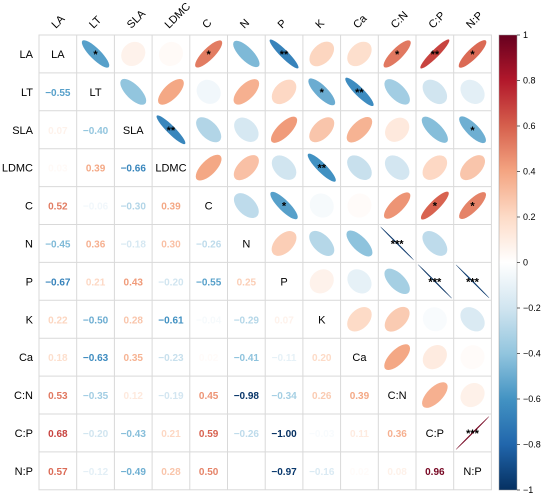 The image size is (550, 499). I want to click on significance-stars-c-p-n-p: ***, so click(473, 434).